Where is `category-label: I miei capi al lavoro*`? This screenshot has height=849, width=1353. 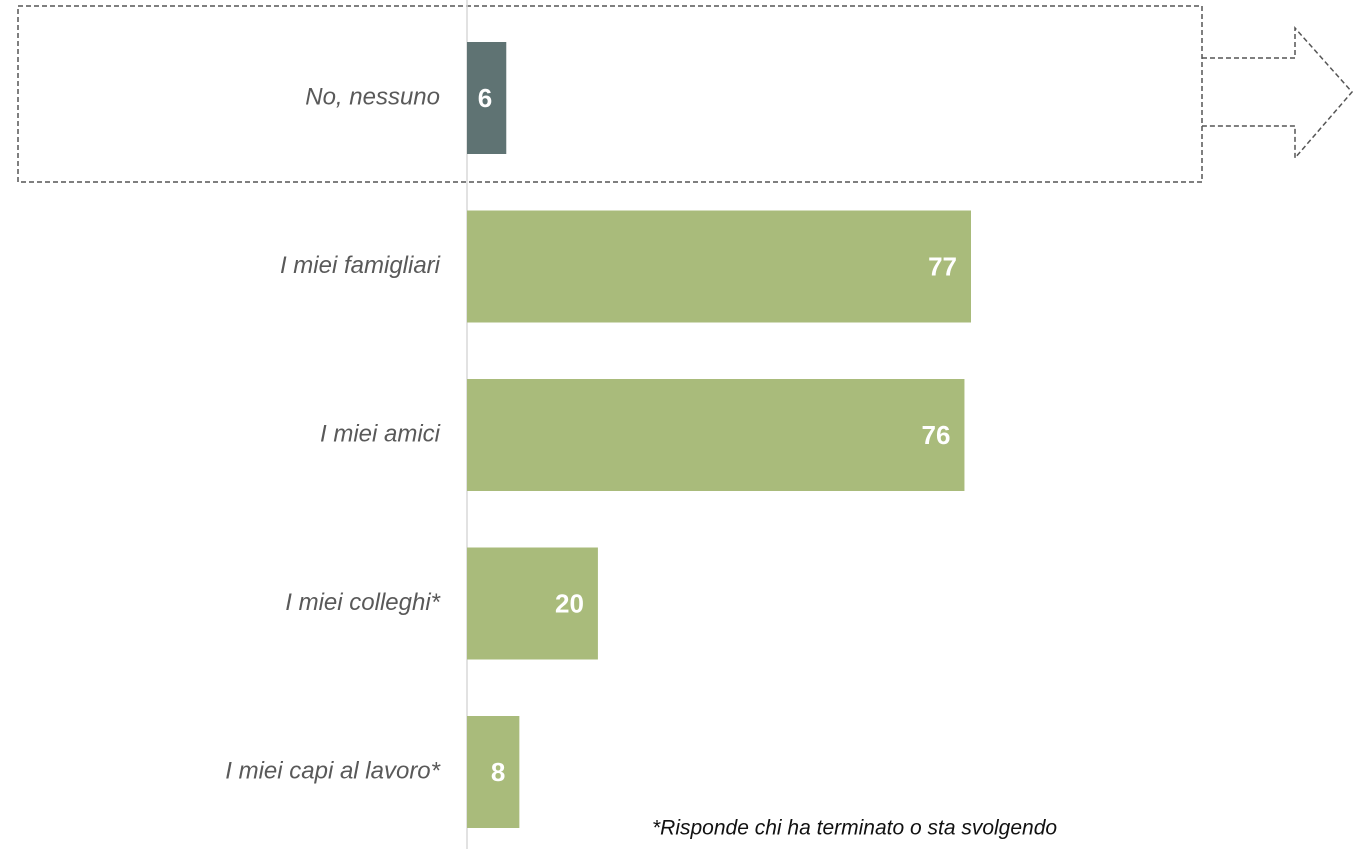
category-label: I miei capi al lavoro* is located at coordinates (332, 770).